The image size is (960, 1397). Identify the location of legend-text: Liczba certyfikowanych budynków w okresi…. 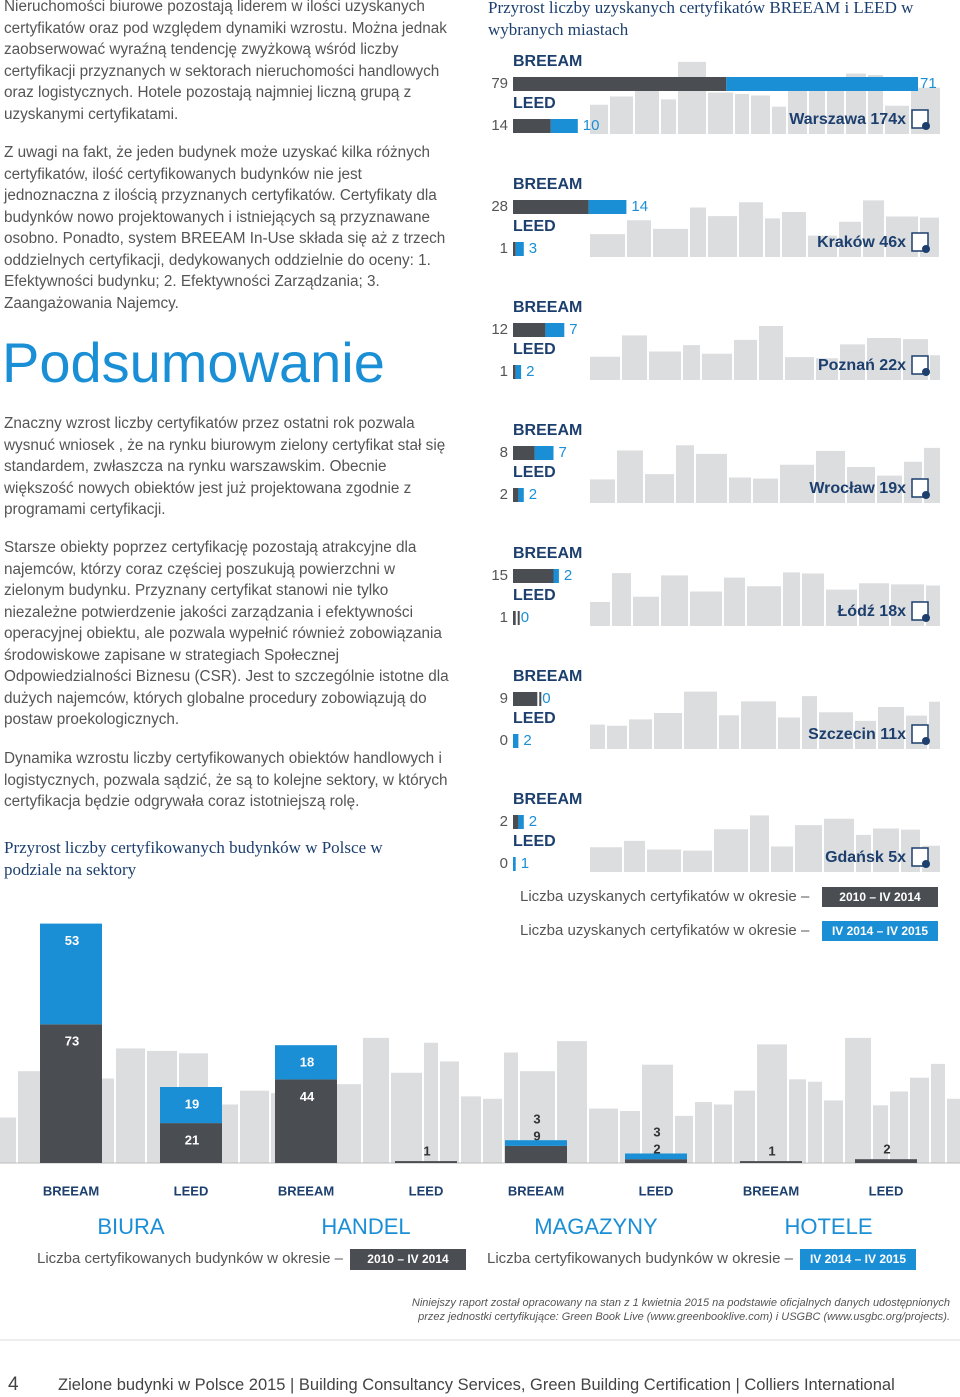
(190, 1258).